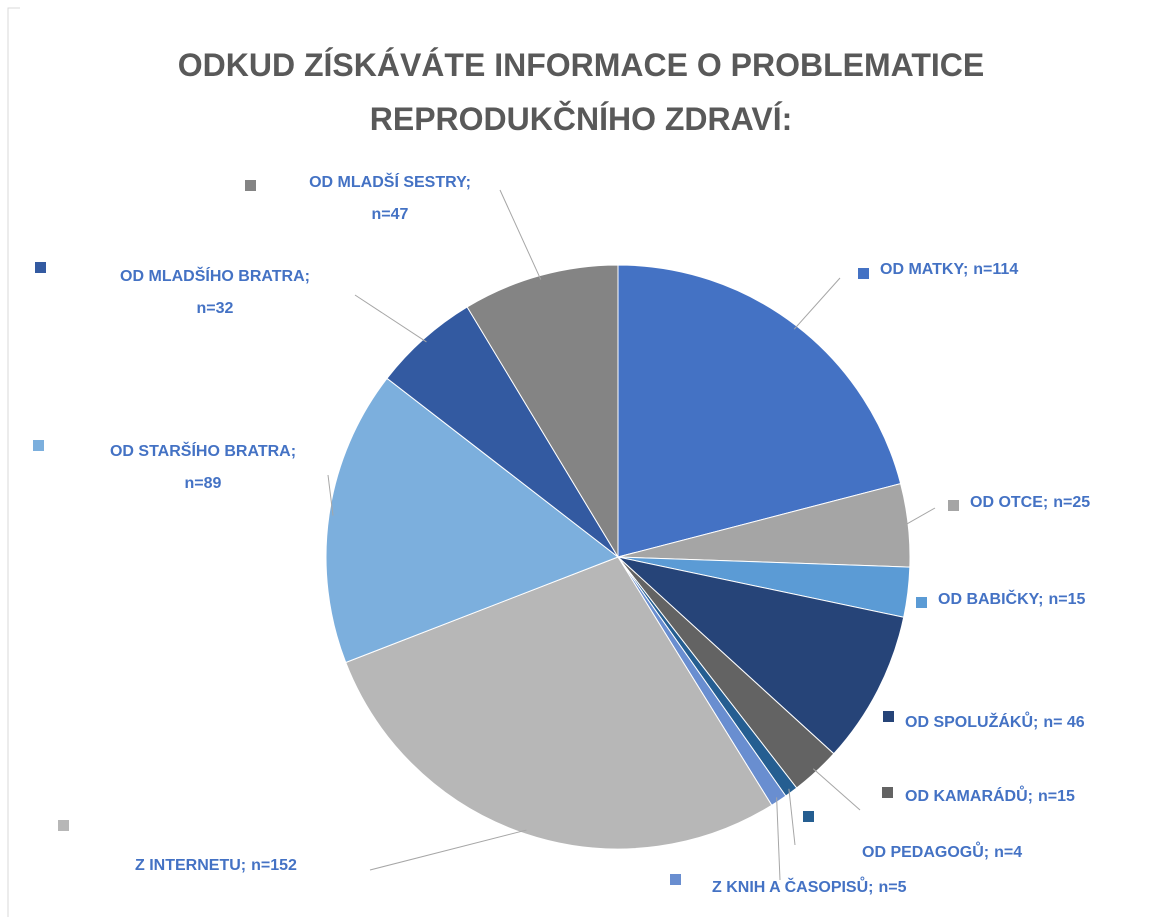 The image size is (1162, 917). I want to click on label-category: OD SPOLUŽÁKŮ;, so click(971, 721).